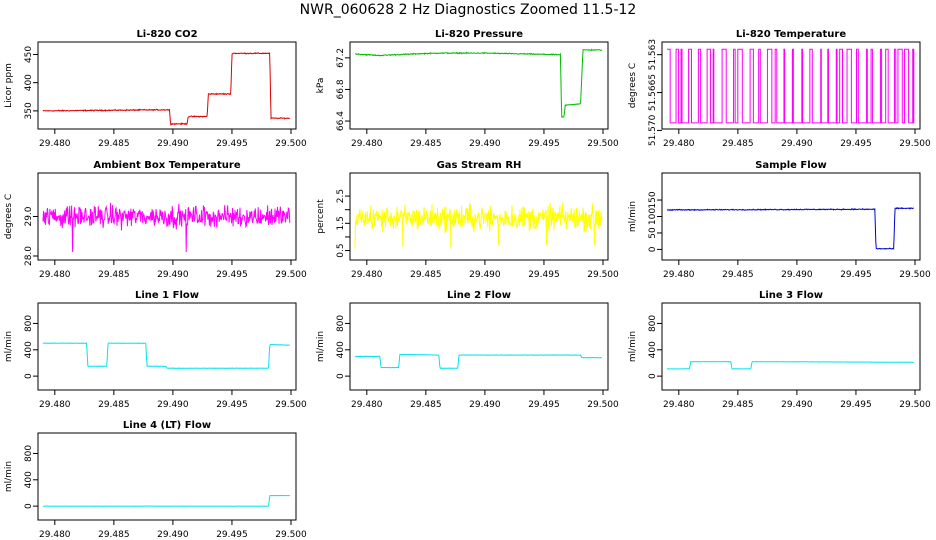 Image resolution: width=936 pixels, height=540 pixels. Describe the element at coordinates (791, 295) in the screenshot. I see `chart-title: Line 3 Flow` at that location.